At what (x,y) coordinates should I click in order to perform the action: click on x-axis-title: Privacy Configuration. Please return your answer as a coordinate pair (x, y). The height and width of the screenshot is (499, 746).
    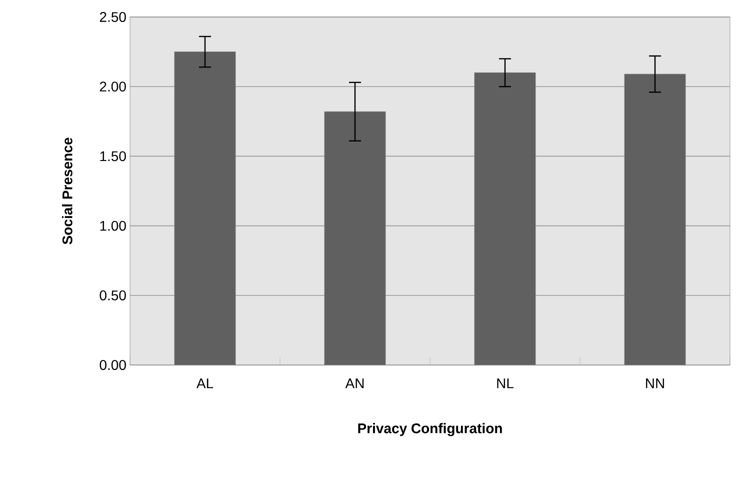
    Looking at the image, I should click on (430, 429).